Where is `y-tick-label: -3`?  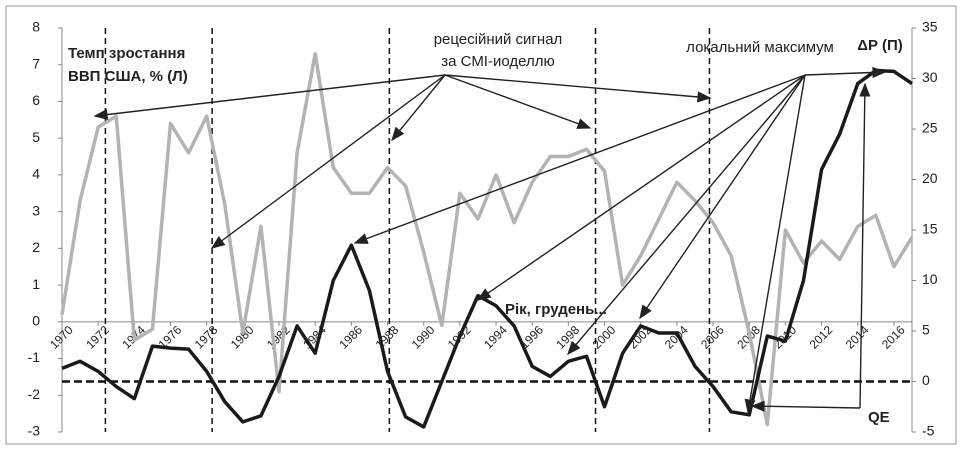 y-tick-label: -3 is located at coordinates (34, 431).